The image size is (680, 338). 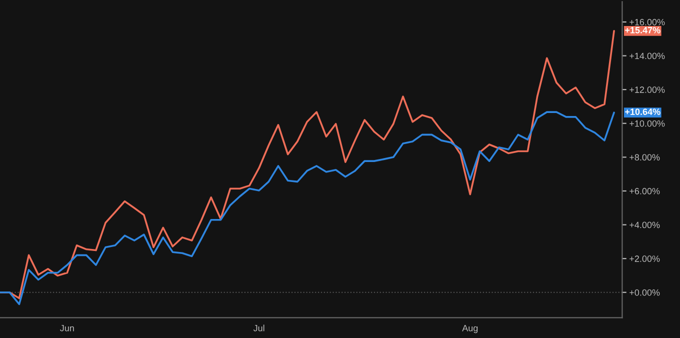 I want to click on x-tick-label: Jun, so click(x=67, y=328).